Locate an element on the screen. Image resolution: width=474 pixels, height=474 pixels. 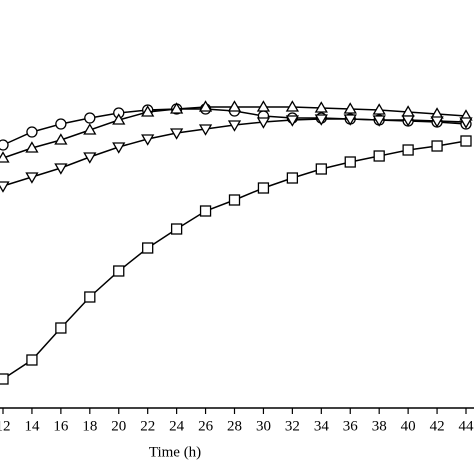
x-tick-label: 42 is located at coordinates (437, 426).